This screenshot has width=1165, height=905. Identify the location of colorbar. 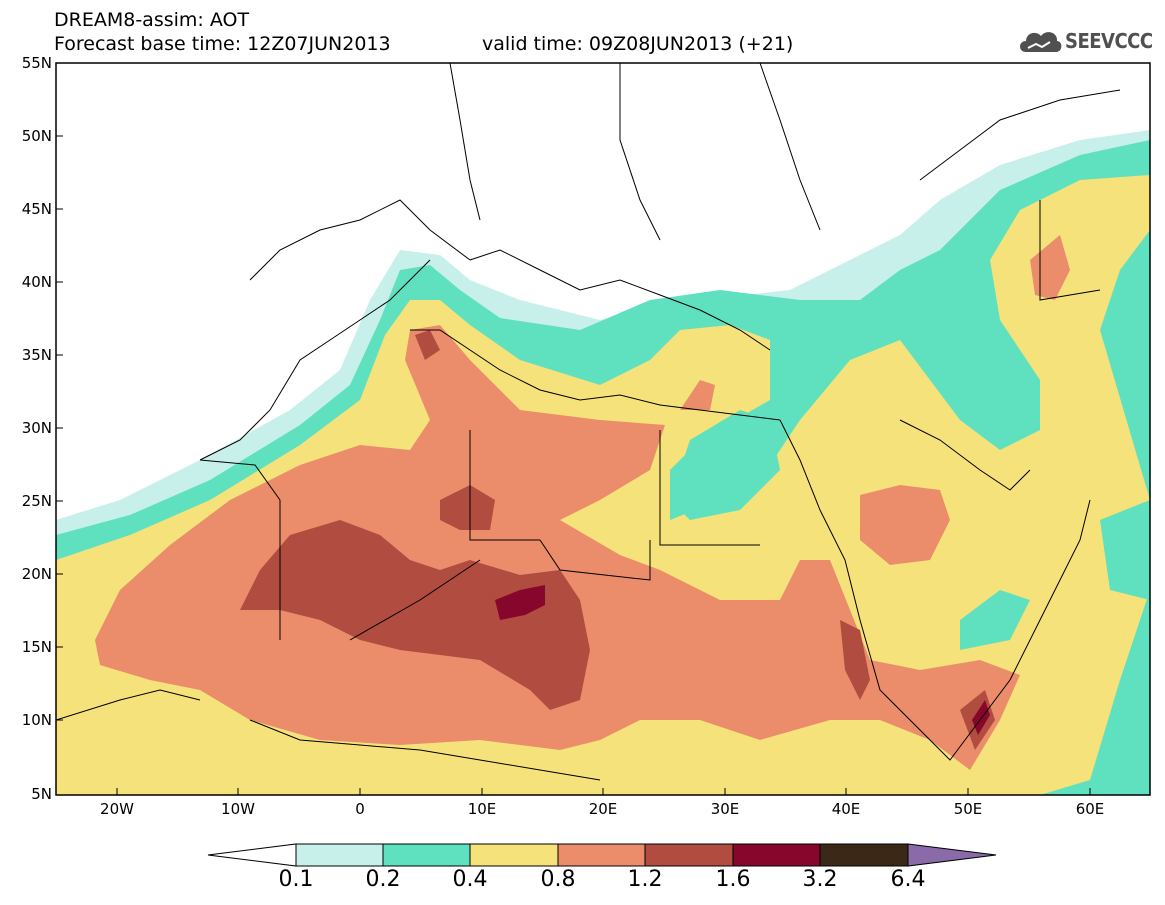
(602, 855).